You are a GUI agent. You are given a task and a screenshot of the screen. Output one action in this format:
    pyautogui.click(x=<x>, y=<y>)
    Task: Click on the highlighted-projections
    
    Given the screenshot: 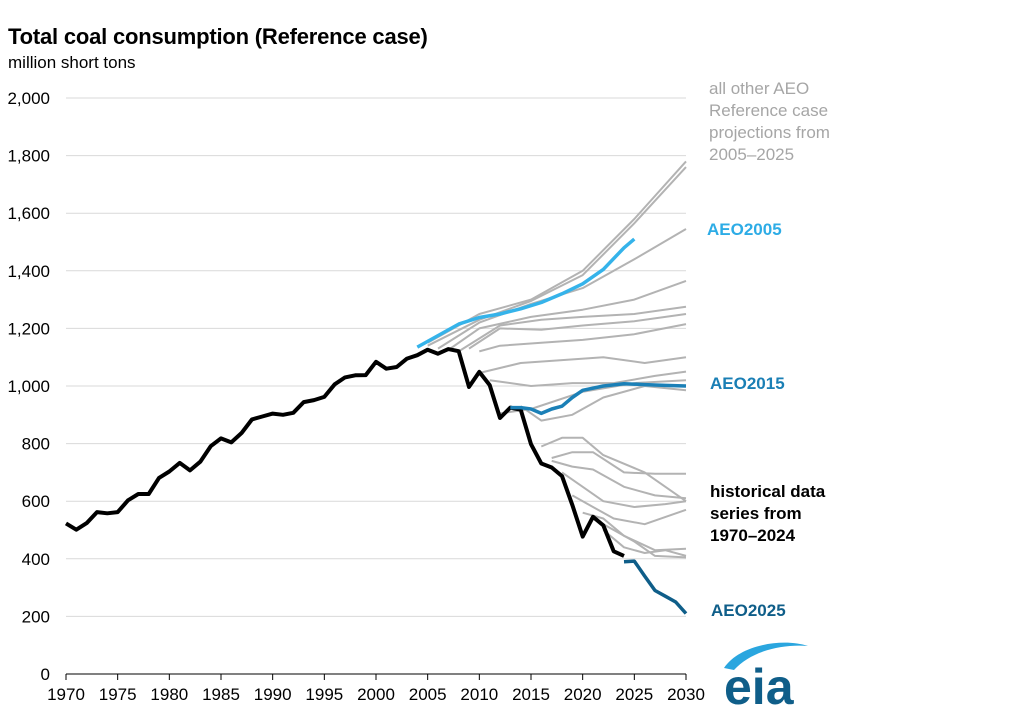 What is the action you would take?
    pyautogui.click(x=552, y=426)
    